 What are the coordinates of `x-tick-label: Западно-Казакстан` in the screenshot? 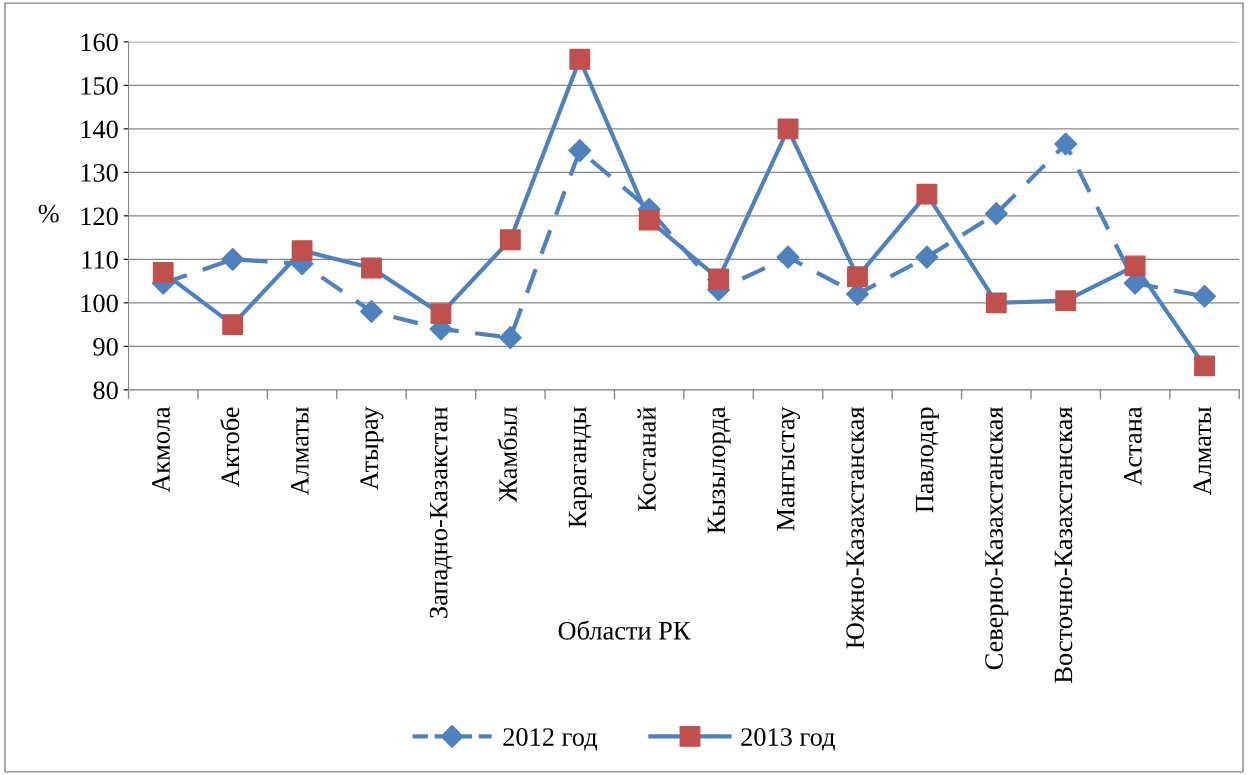 It's located at (441, 512).